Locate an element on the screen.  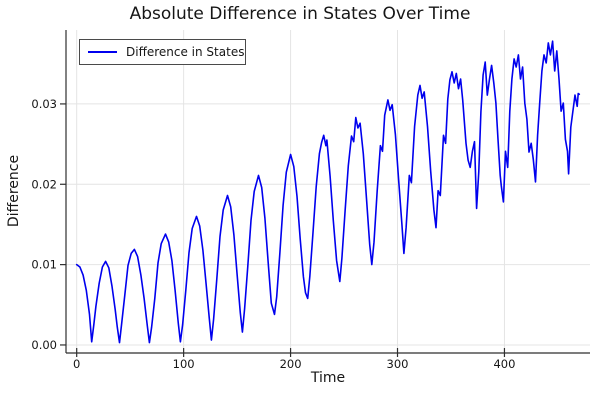
y-tick-label: 0.02 is located at coordinates (44, 184).